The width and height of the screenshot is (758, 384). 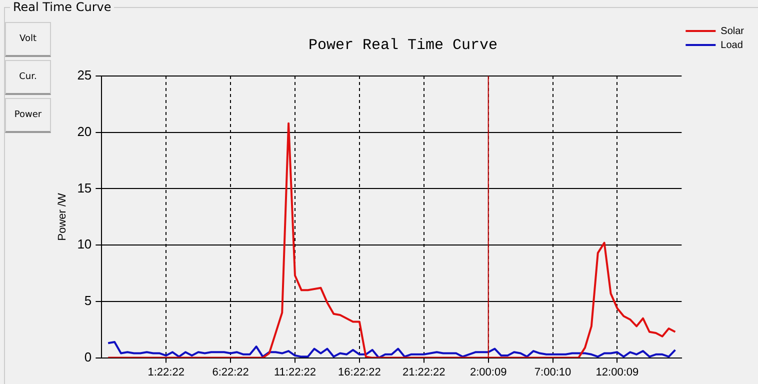 I want to click on y-tick-label: 0, so click(x=88, y=356).